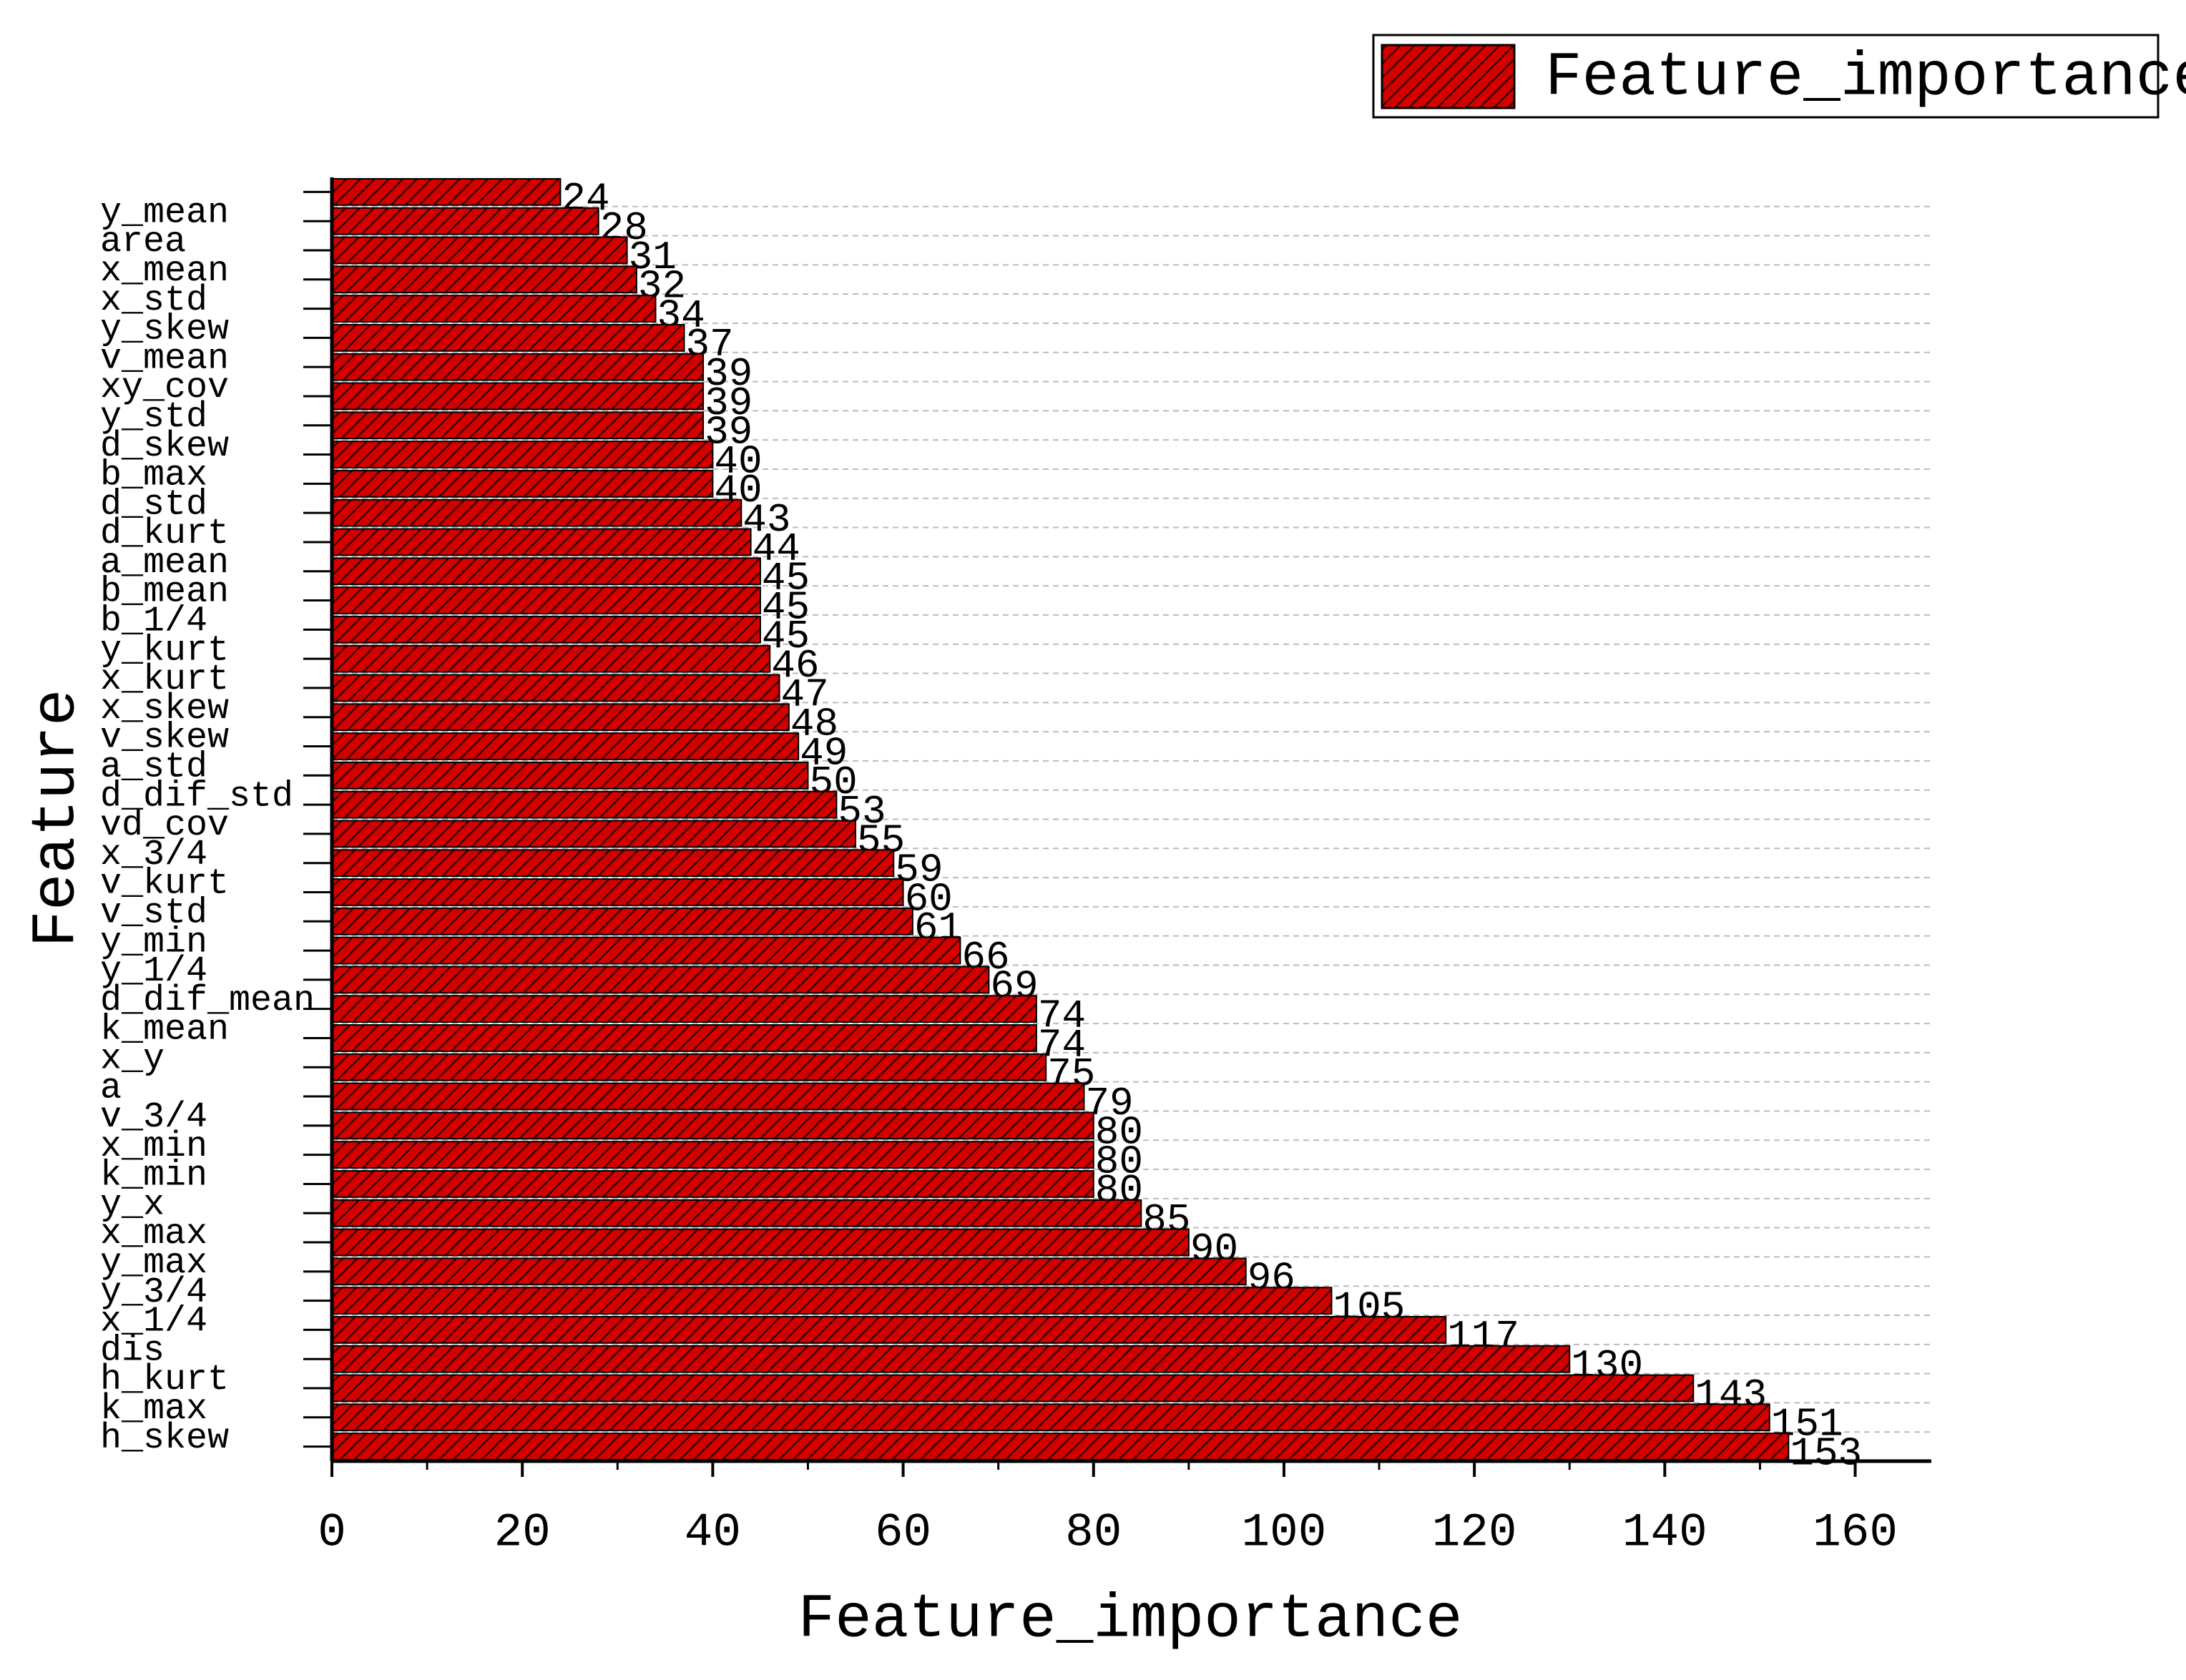 This screenshot has height=1680, width=2186. I want to click on x-tick-label: 0, so click(332, 1532).